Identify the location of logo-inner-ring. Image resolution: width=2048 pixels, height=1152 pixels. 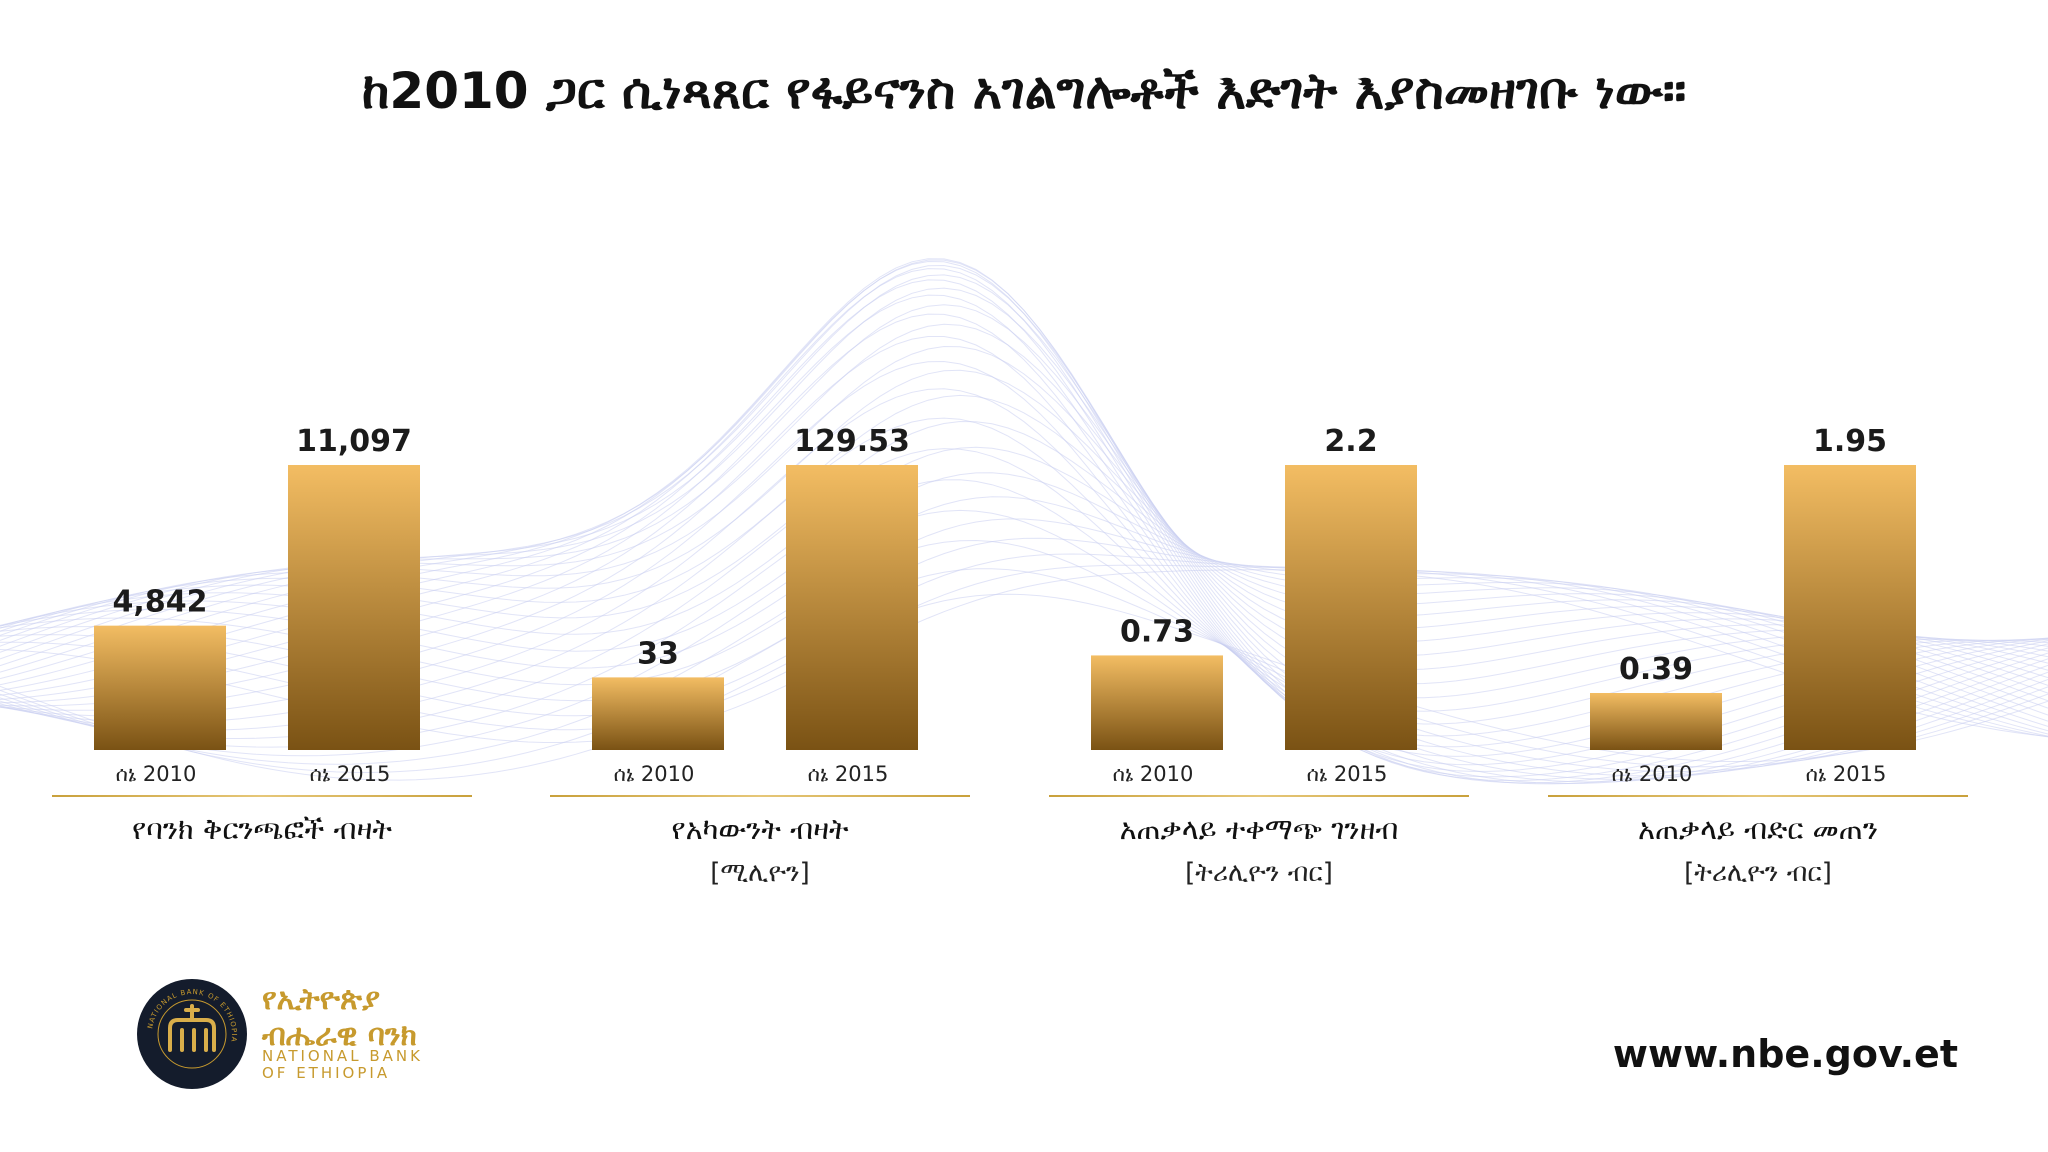
(192, 1034).